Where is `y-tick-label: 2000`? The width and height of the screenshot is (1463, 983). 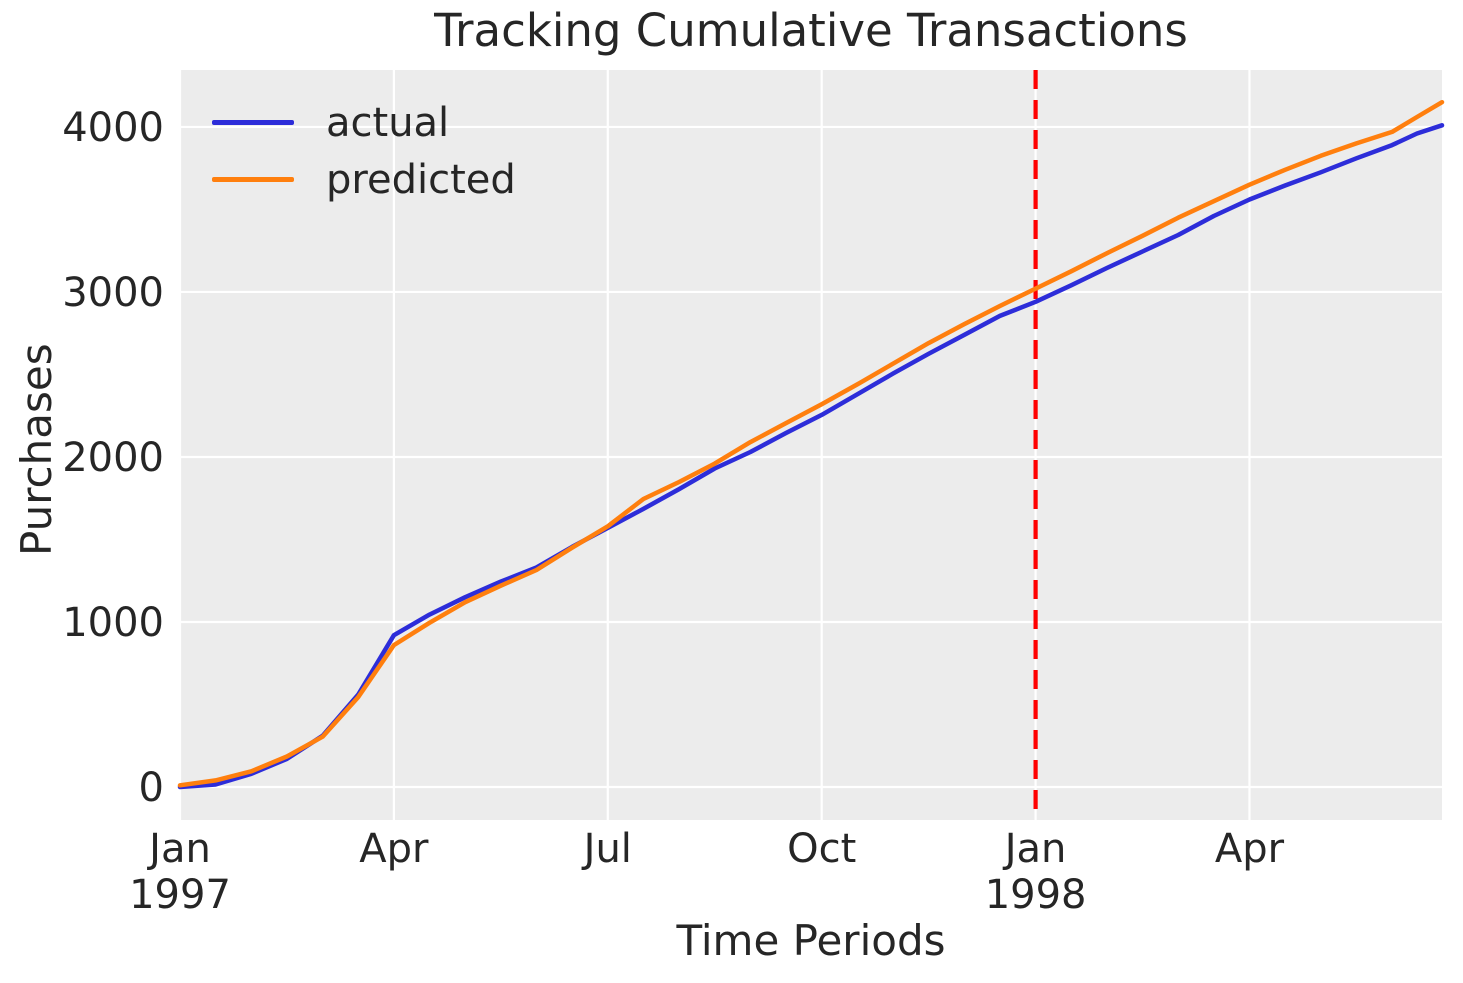
y-tick-label: 2000 is located at coordinates (113, 458).